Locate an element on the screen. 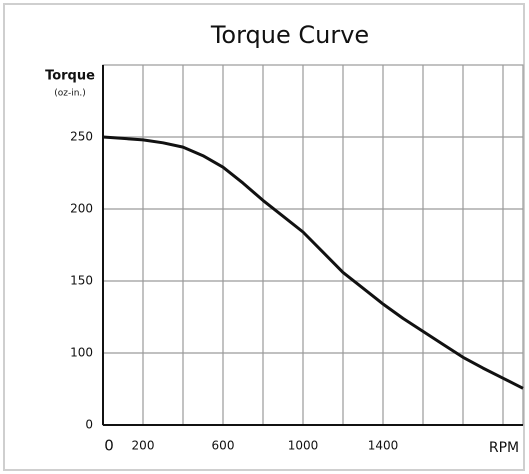 The height and width of the screenshot is (474, 529). y-tick-label: 100 is located at coordinates (81, 353).